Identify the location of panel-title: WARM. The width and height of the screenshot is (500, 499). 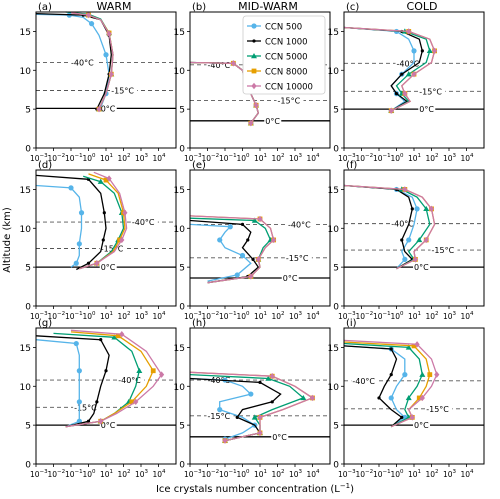
(114, 6).